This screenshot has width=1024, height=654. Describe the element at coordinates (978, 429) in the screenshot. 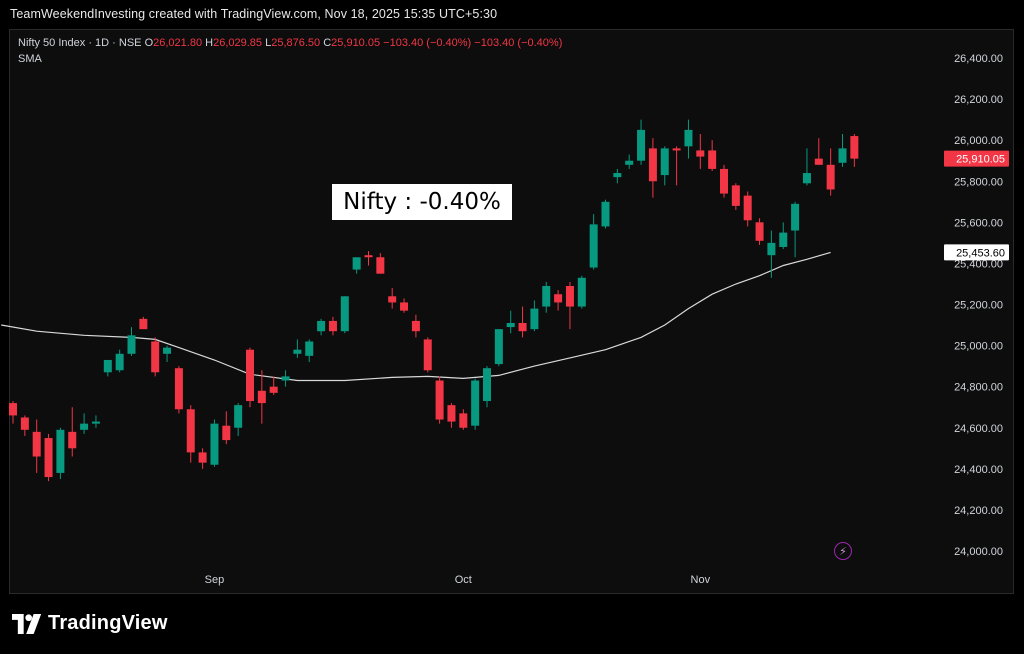

I see `y-tick-label: 24,600.00` at that location.